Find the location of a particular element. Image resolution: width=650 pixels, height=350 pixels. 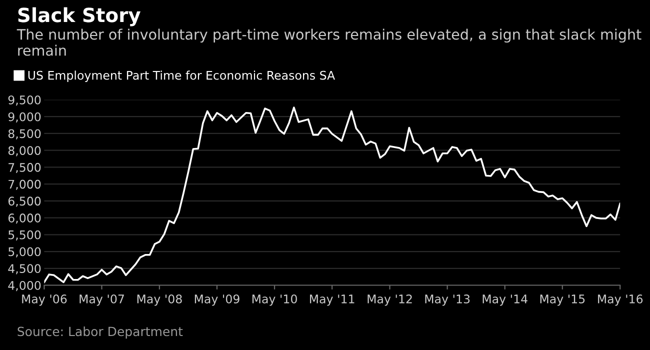

chart-title: Slack Story is located at coordinates (79, 16).